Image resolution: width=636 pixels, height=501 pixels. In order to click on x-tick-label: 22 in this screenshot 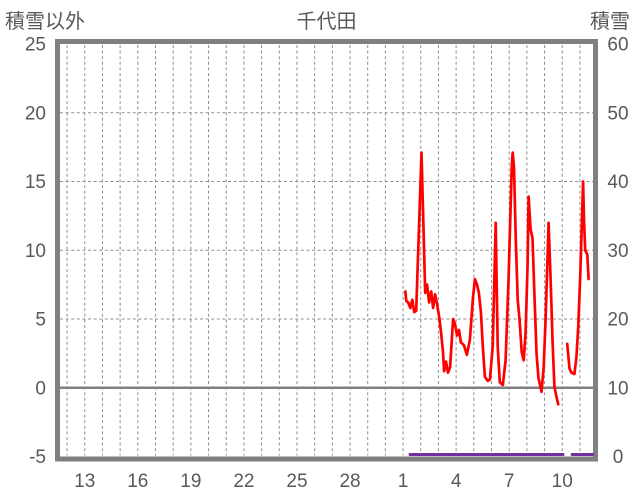, I will do `click(243, 481)`.